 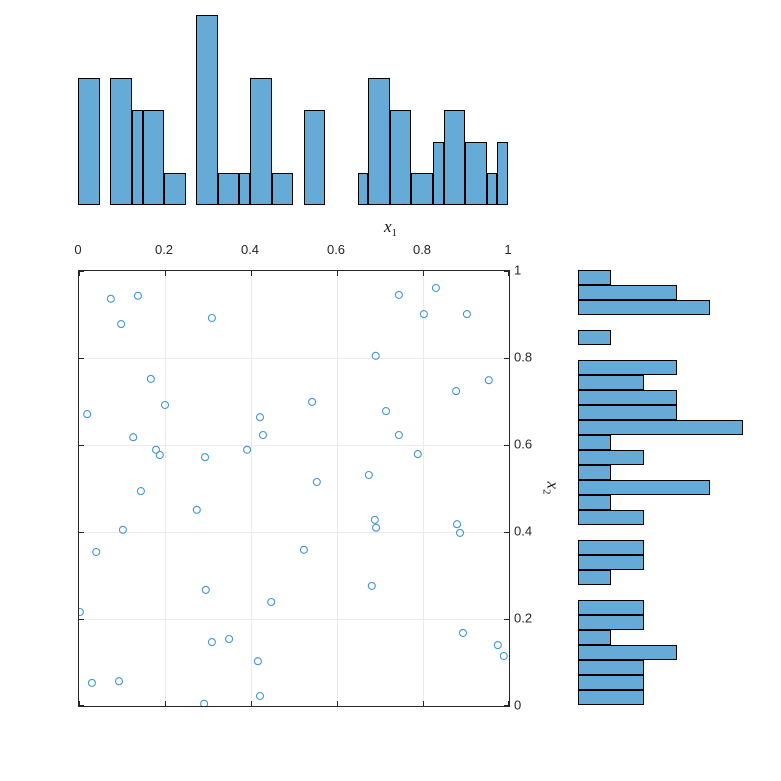 I want to click on x2-label-rotated: x2, so click(x=552, y=487).